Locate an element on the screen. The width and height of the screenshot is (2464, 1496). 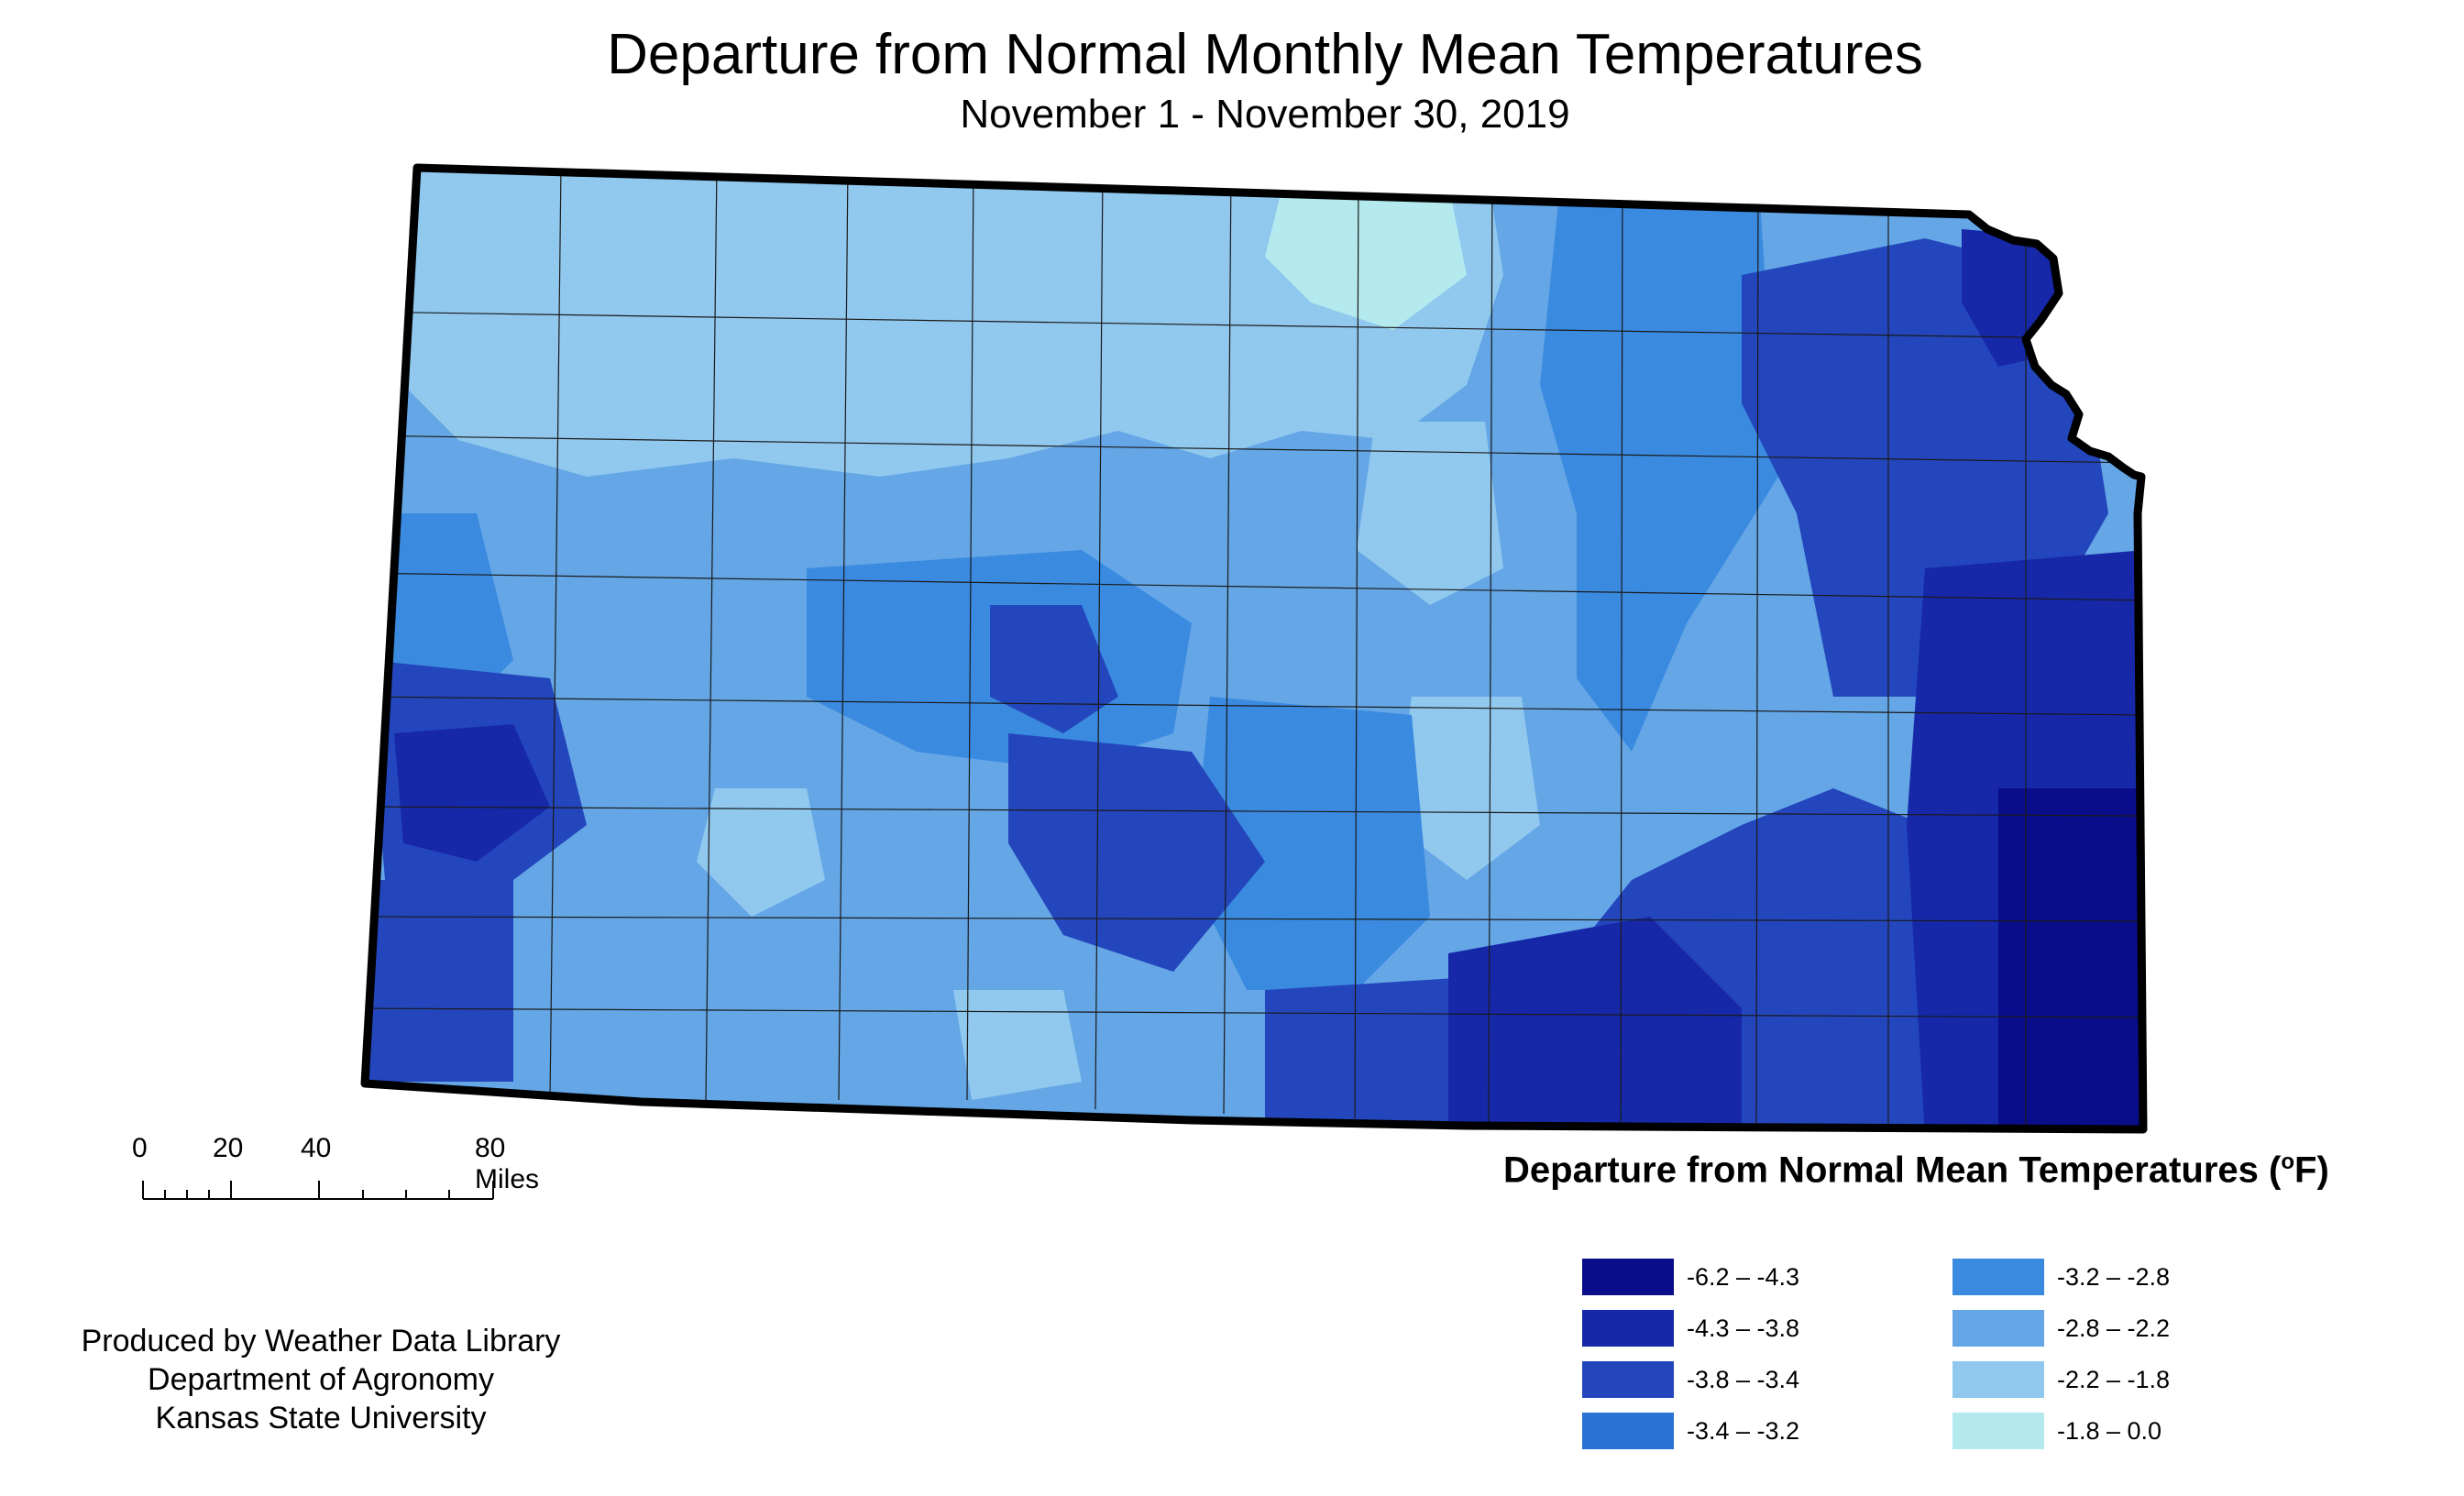
credit-line-2: Department of Agronomy is located at coordinates (321, 1379).